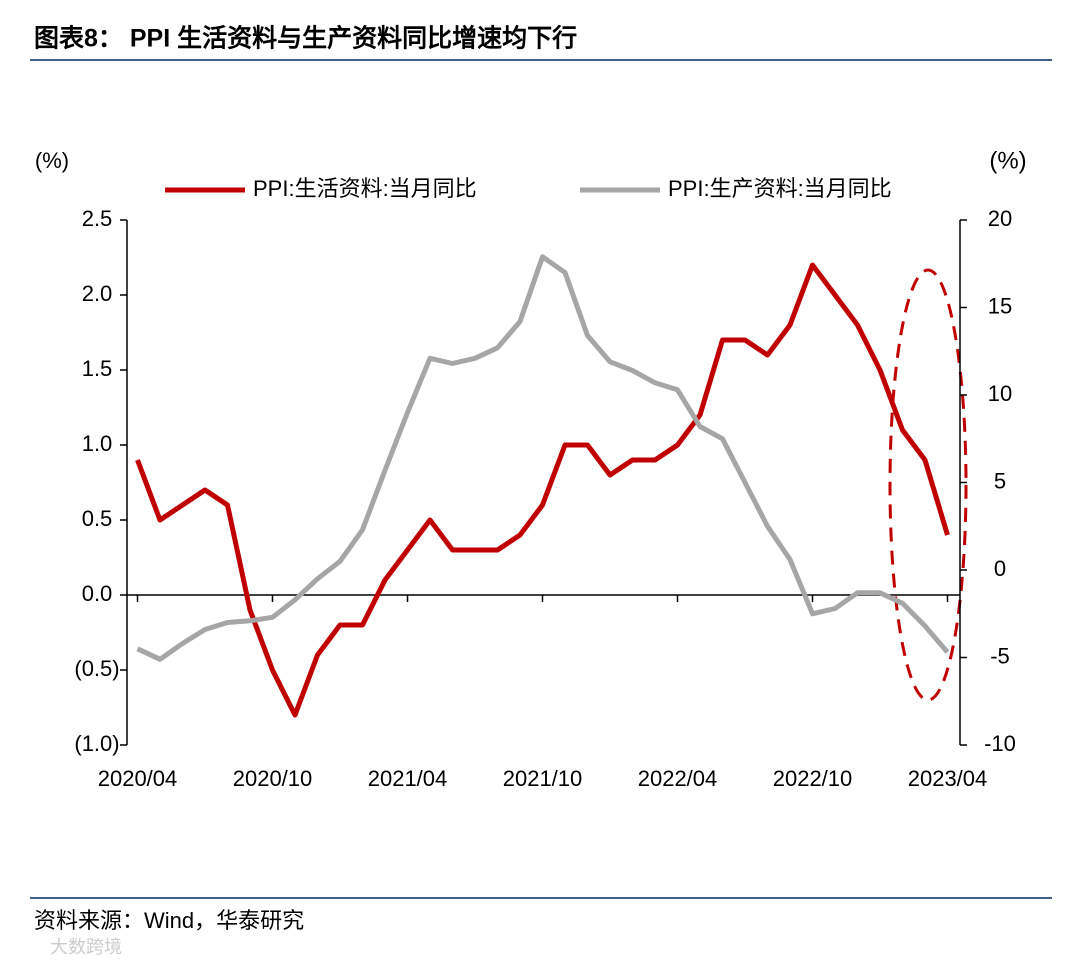 This screenshot has width=1080, height=971. Describe the element at coordinates (780, 188) in the screenshot. I see `legend-label: PPI:生产资料:当月同比` at that location.